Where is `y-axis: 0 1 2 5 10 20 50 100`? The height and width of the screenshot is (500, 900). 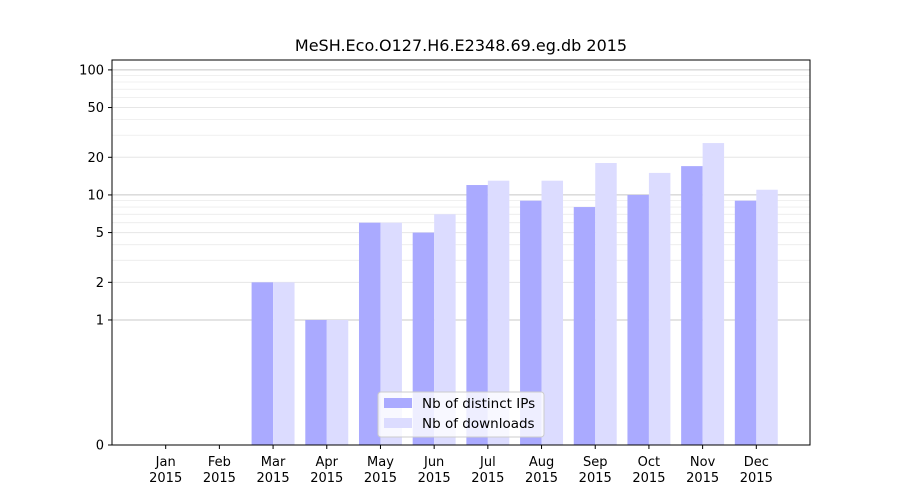 y-axis: 0 1 2 5 10 20 50 100 is located at coordinates (95, 258).